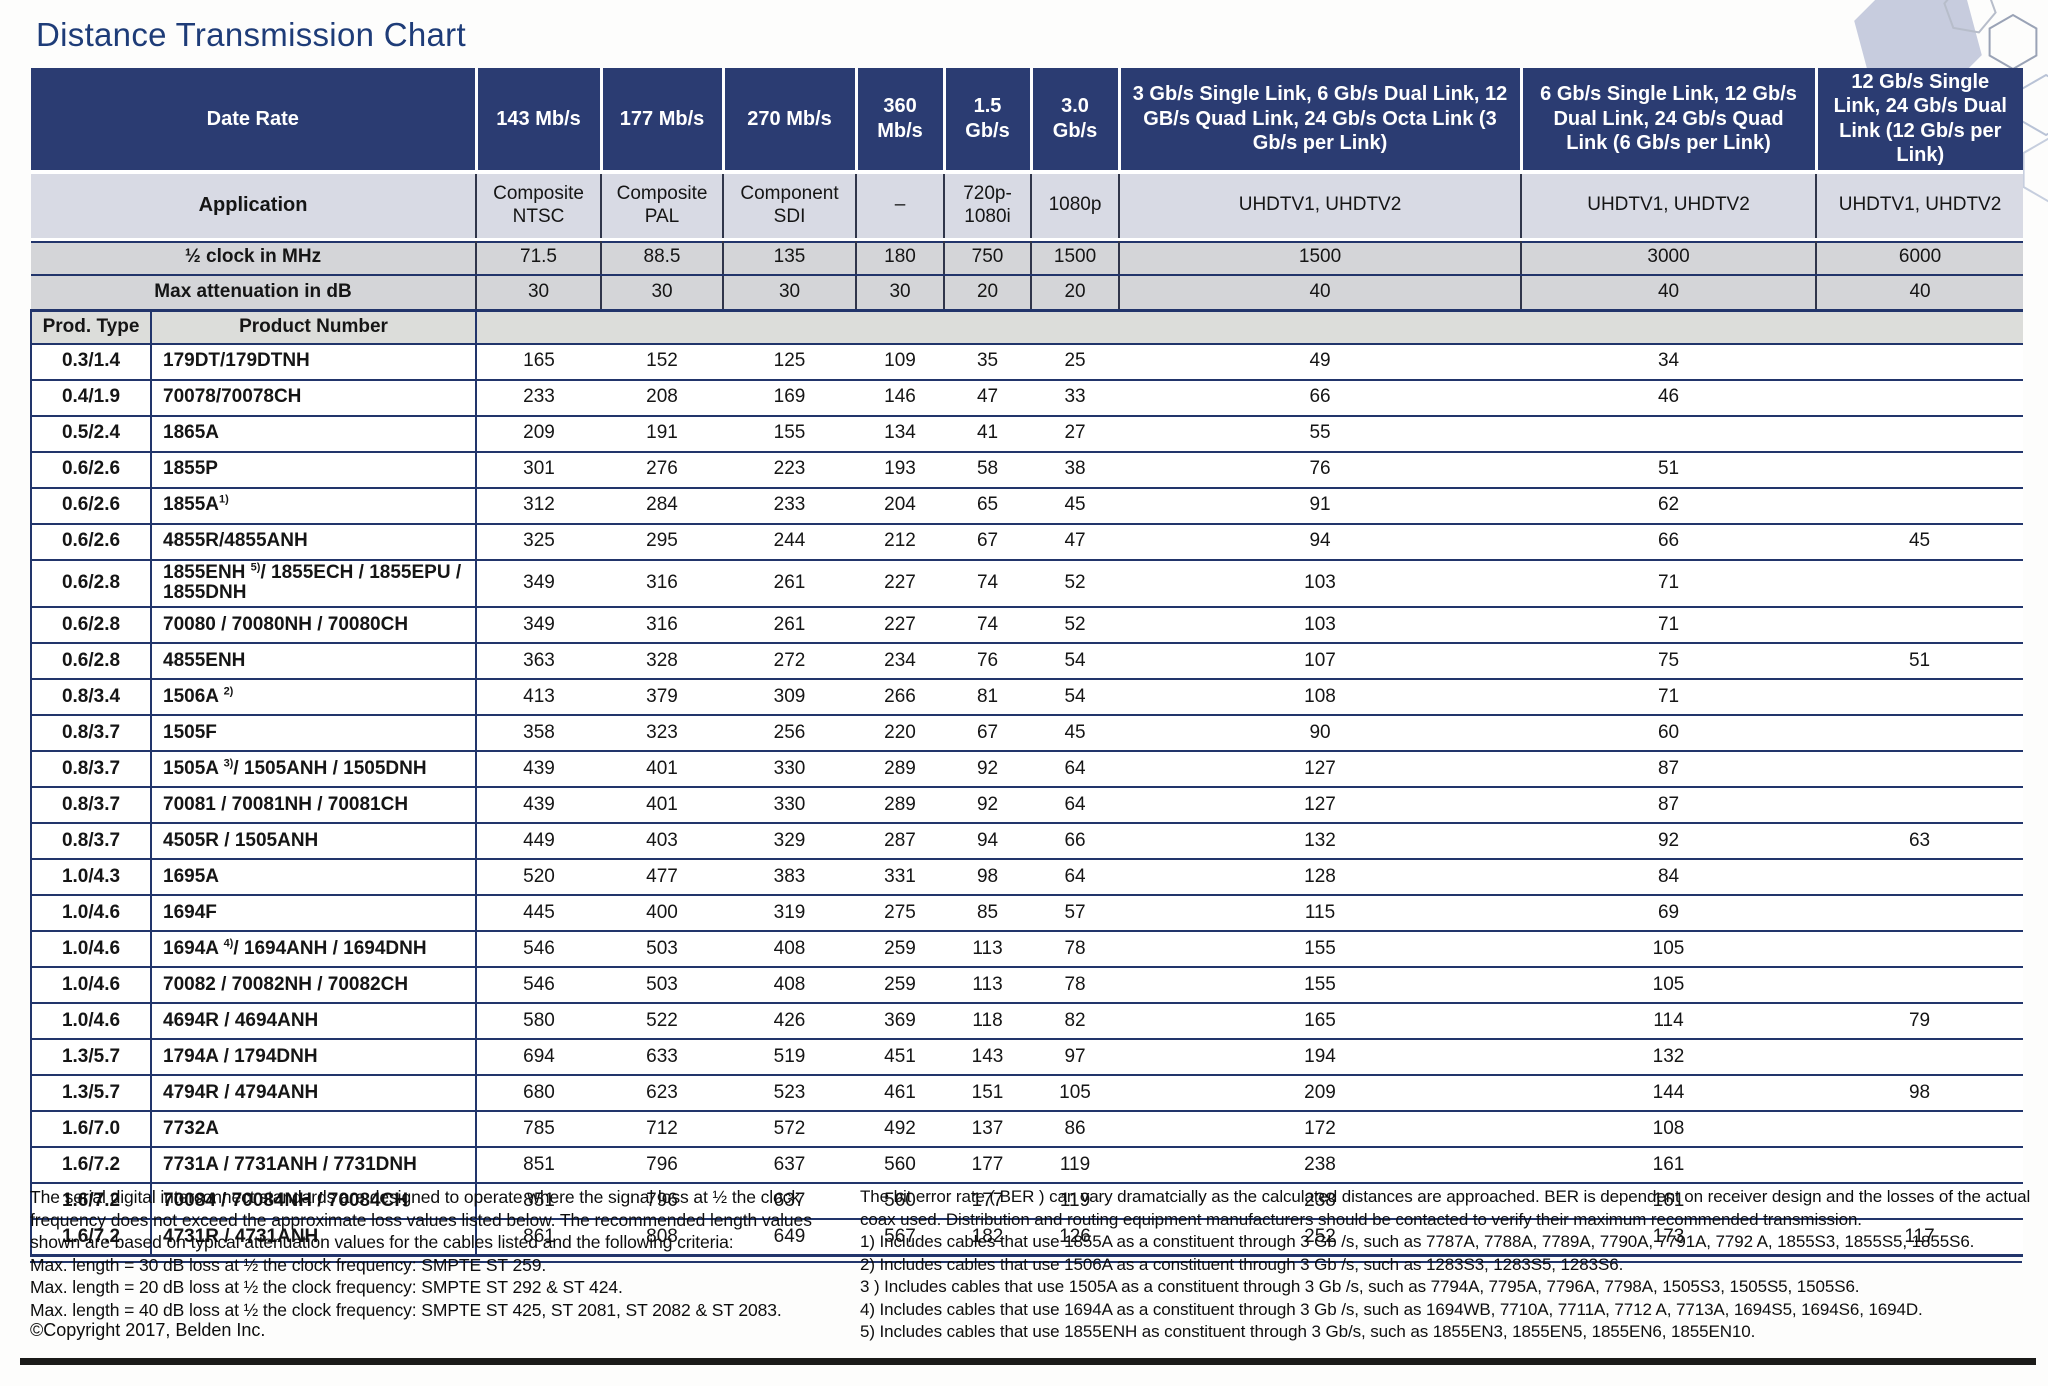  Describe the element at coordinates (91, 770) in the screenshot. I see `prod-type-cell: 0.8/3.7` at that location.